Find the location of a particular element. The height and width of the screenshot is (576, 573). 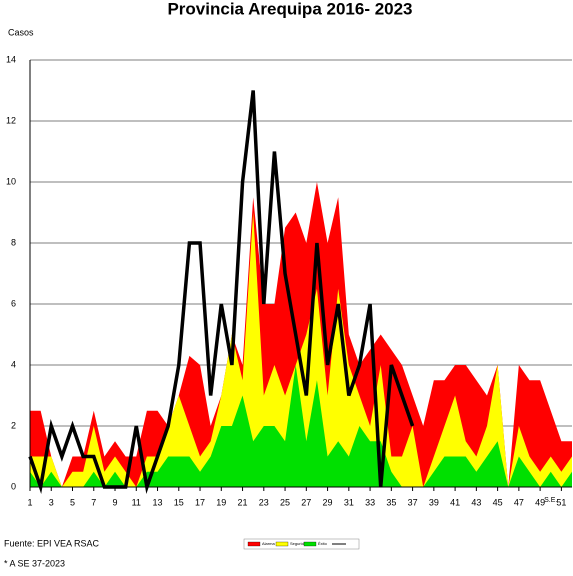

x-tick-label: 45 is located at coordinates (498, 502).